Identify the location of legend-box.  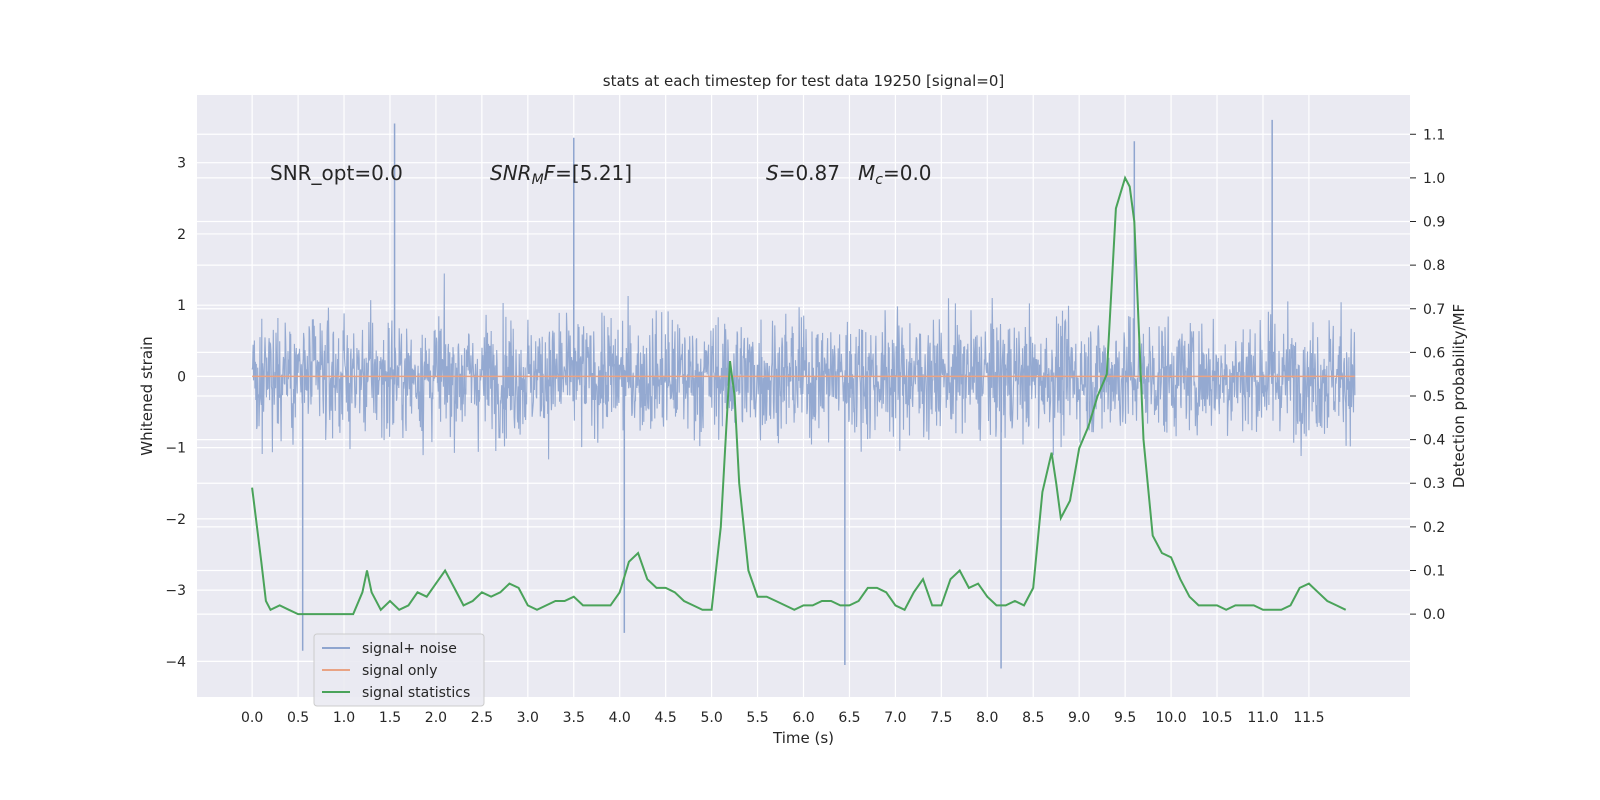
(399, 670).